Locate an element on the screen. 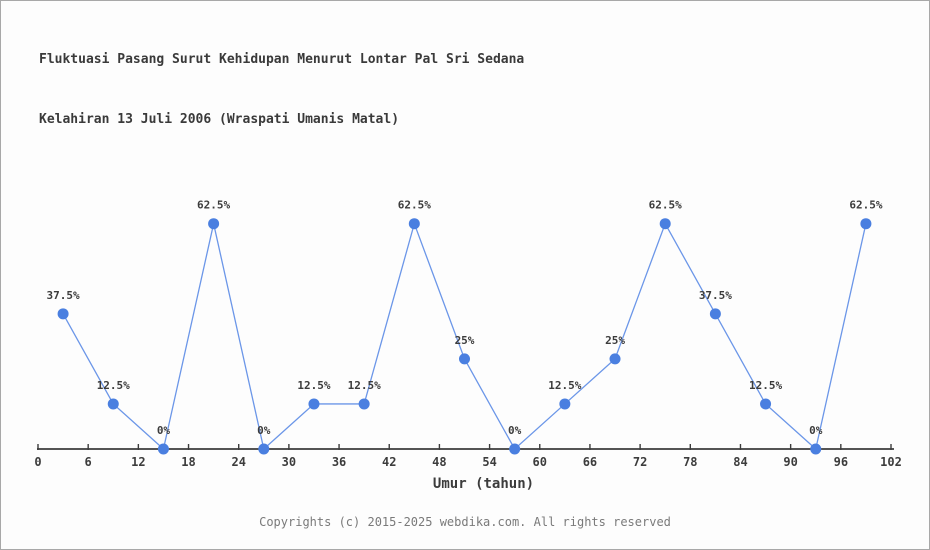 This screenshot has height=550, width=930. x-tick-label: 30 is located at coordinates (289, 462).